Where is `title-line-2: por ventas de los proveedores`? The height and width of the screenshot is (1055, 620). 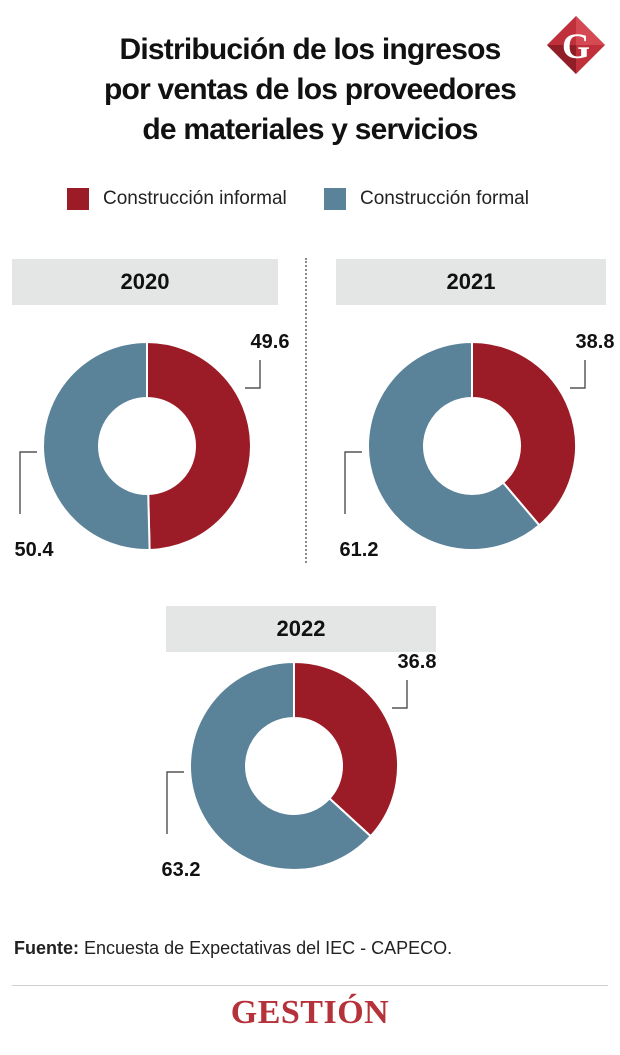
title-line-2: por ventas de los proveedores is located at coordinates (310, 89).